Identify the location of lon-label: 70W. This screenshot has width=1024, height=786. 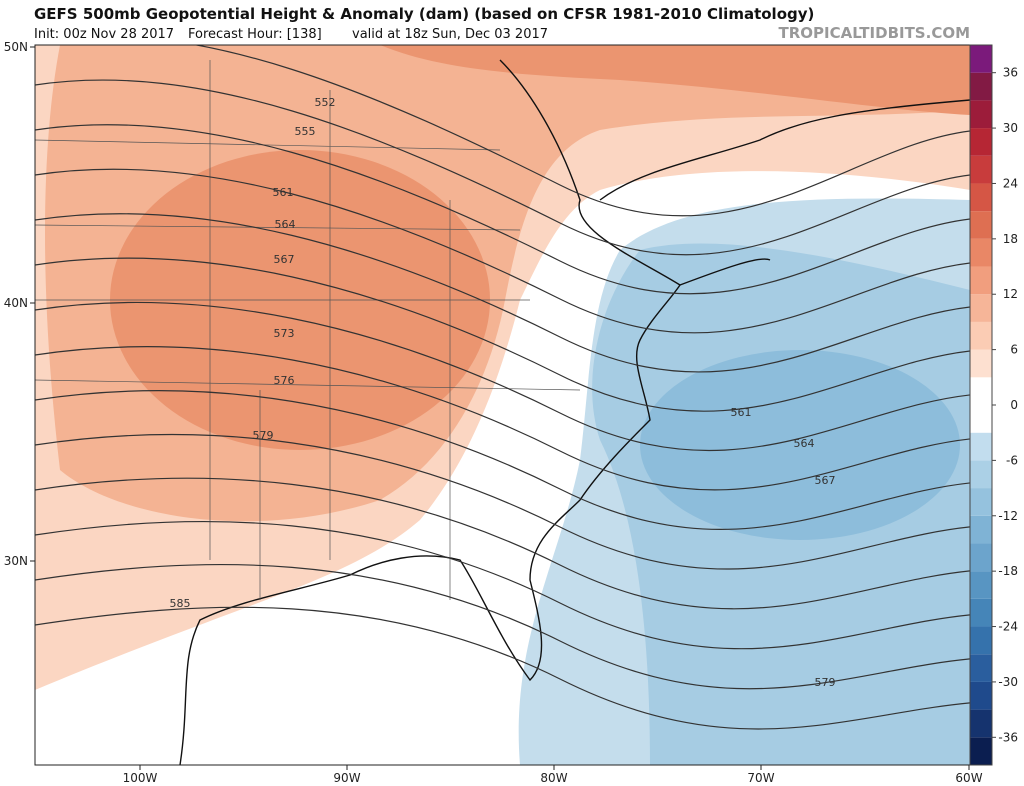
(760, 778).